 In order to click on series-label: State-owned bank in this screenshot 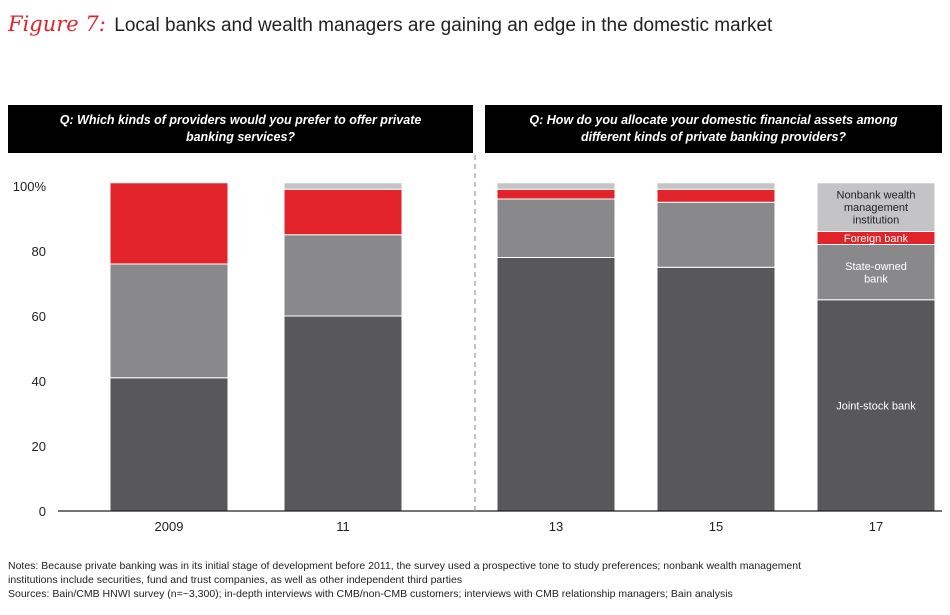, I will do `click(876, 273)`.